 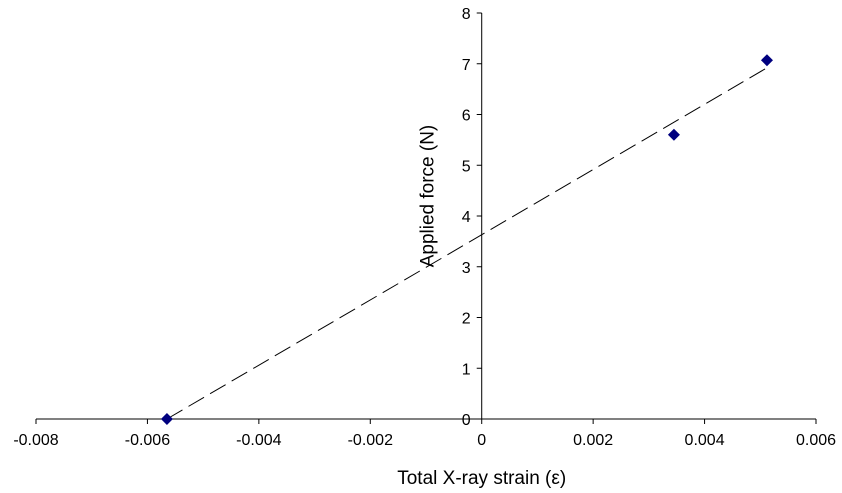 What do you see at coordinates (481, 440) in the screenshot?
I see `x-tick-label: 0` at bounding box center [481, 440].